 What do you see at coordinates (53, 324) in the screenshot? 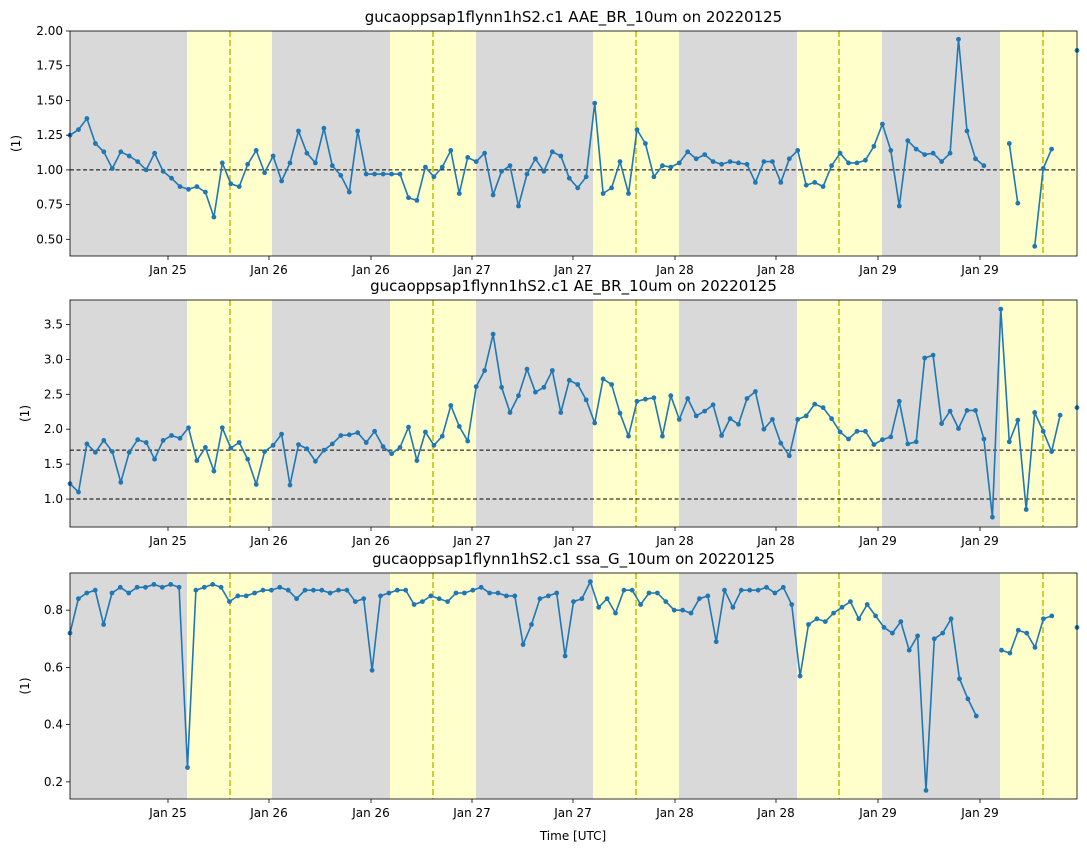
I see `y-tick-label: 3.5` at bounding box center [53, 324].